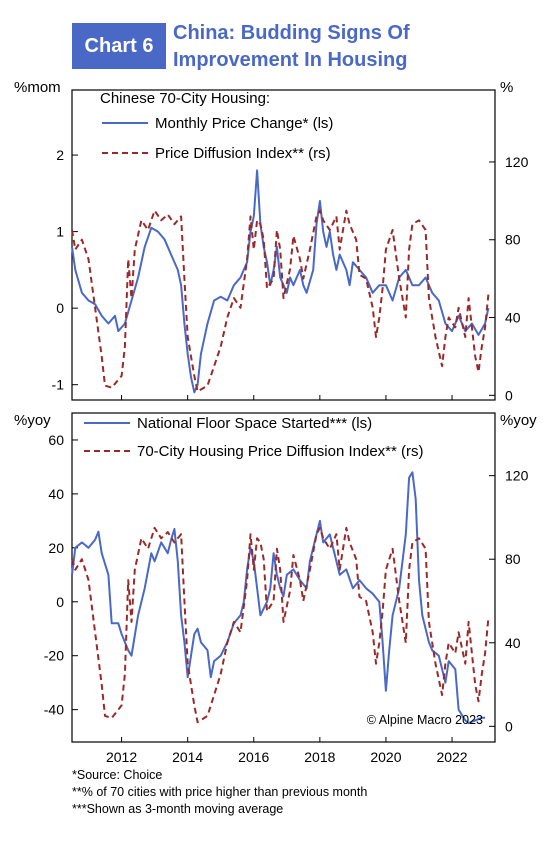 The height and width of the screenshot is (842, 549). What do you see at coordinates (254, 423) in the screenshot?
I see `bottom-legend-label: National Floor Space Started*** (ls)` at bounding box center [254, 423].